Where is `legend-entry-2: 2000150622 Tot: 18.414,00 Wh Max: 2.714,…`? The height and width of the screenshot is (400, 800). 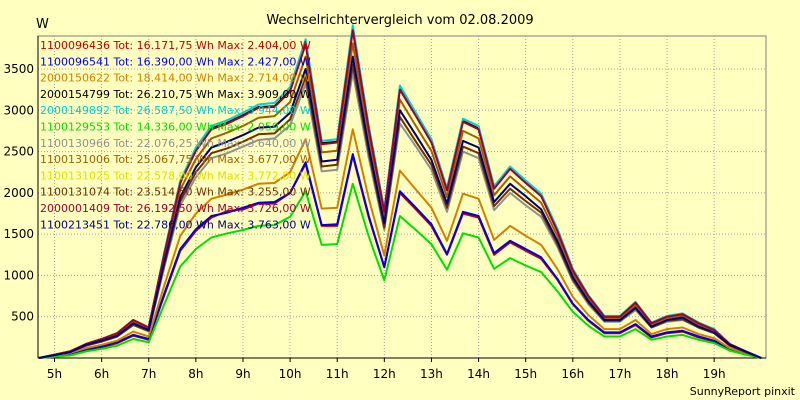
legend-entry-2: 2000150622 Tot: 18.414,00 Wh Max: 2.714,… is located at coordinates (175, 78).